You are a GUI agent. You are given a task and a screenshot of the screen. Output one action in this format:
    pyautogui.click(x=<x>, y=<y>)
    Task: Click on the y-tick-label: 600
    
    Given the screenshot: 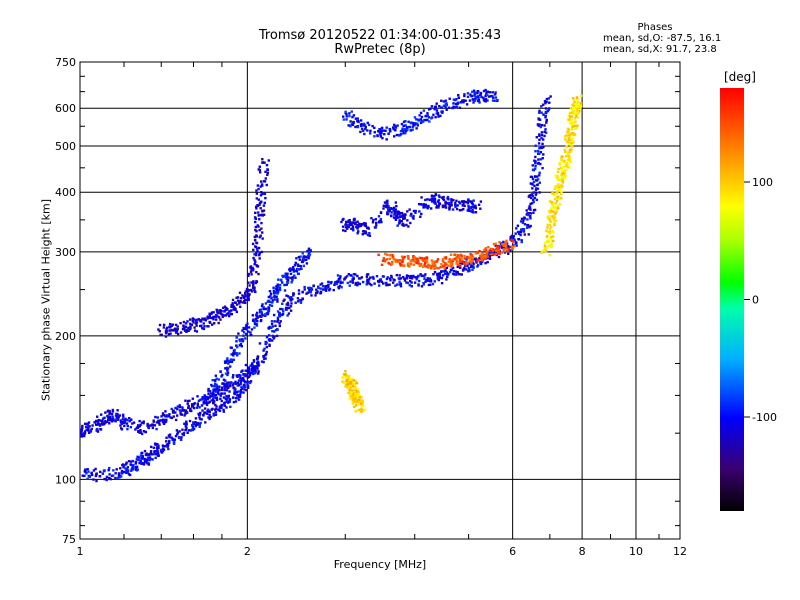 What is the action you would take?
    pyautogui.click(x=65, y=108)
    